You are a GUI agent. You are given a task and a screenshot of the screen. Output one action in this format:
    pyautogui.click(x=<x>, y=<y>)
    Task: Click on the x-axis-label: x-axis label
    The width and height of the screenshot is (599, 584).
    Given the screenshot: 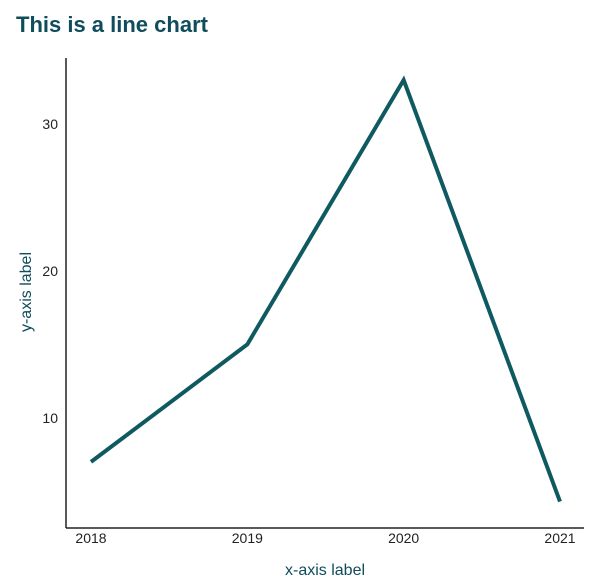 What is the action you would take?
    pyautogui.click(x=325, y=570)
    